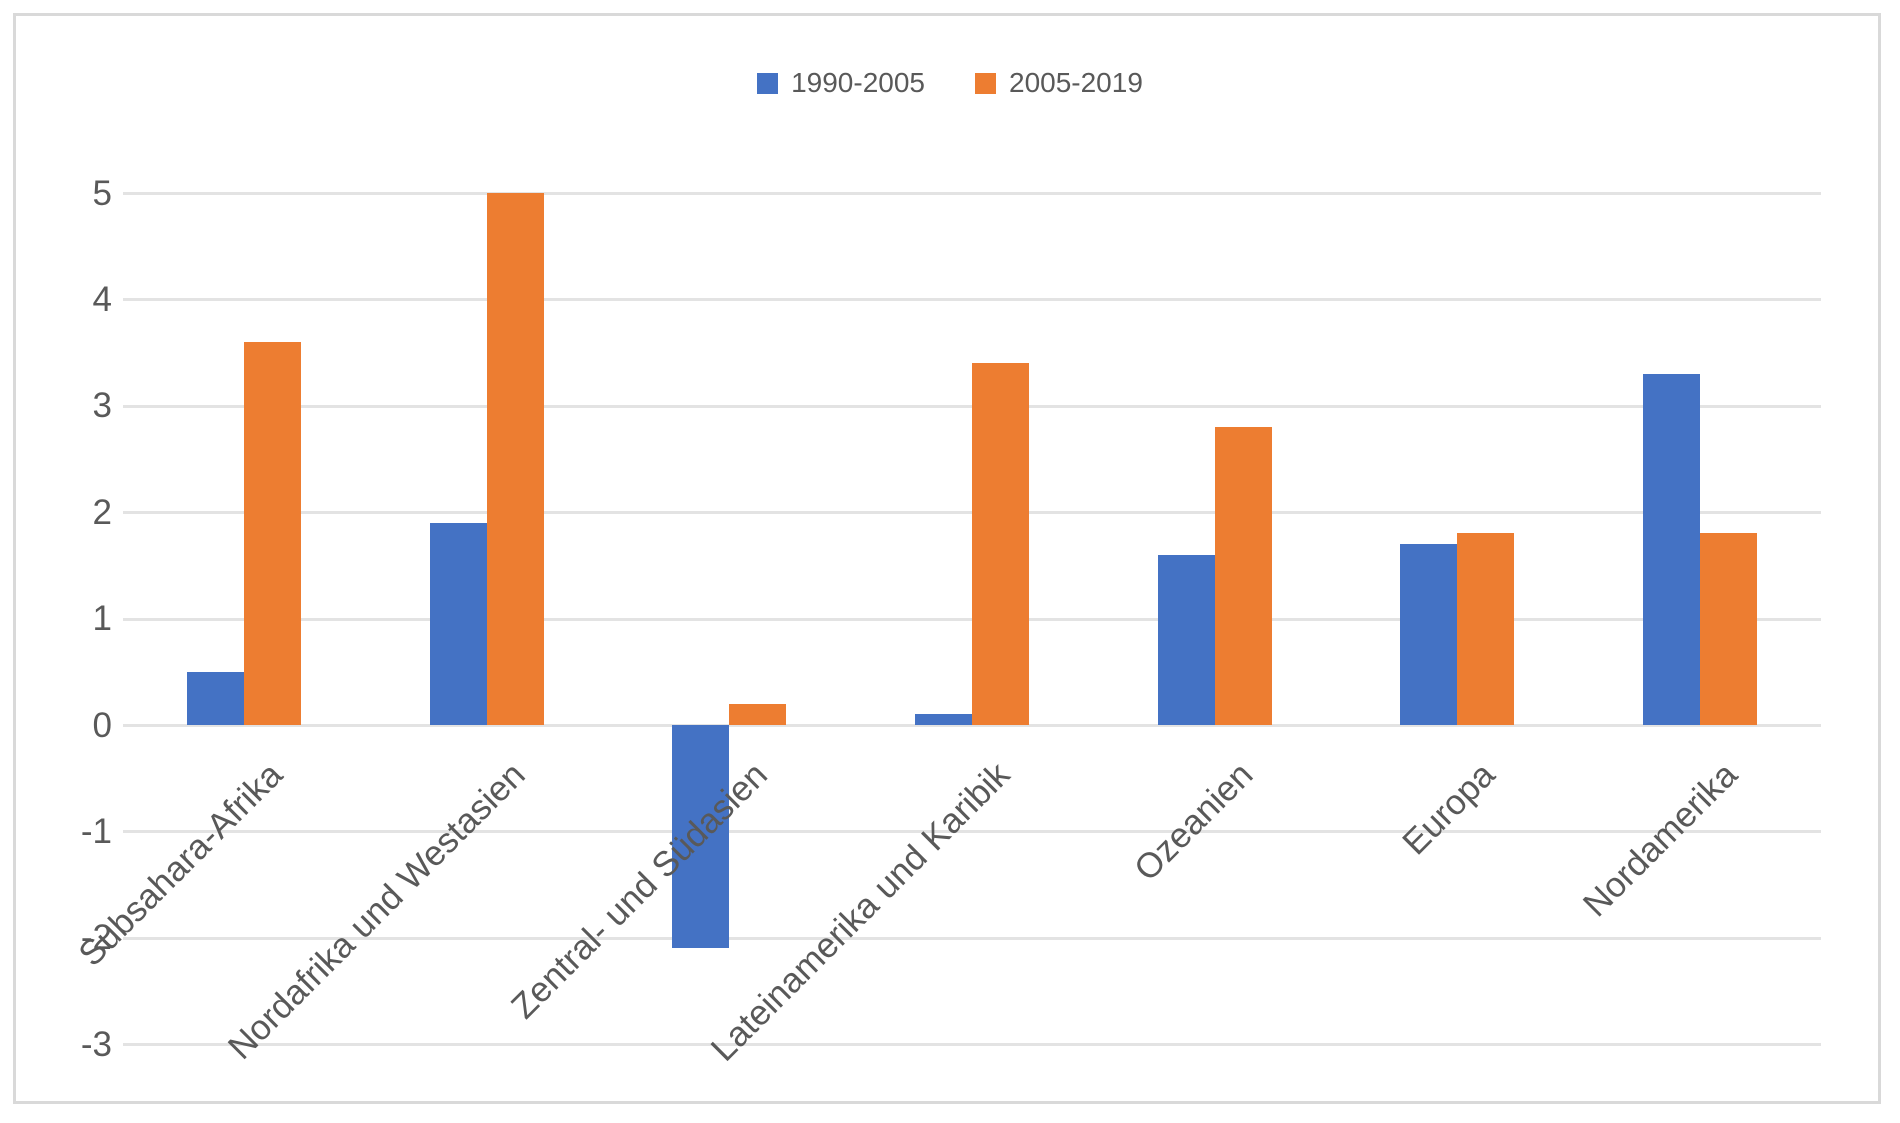 This screenshot has height=1123, width=1900. What do you see at coordinates (102, 512) in the screenshot?
I see `y-tick-label-2: 2` at bounding box center [102, 512].